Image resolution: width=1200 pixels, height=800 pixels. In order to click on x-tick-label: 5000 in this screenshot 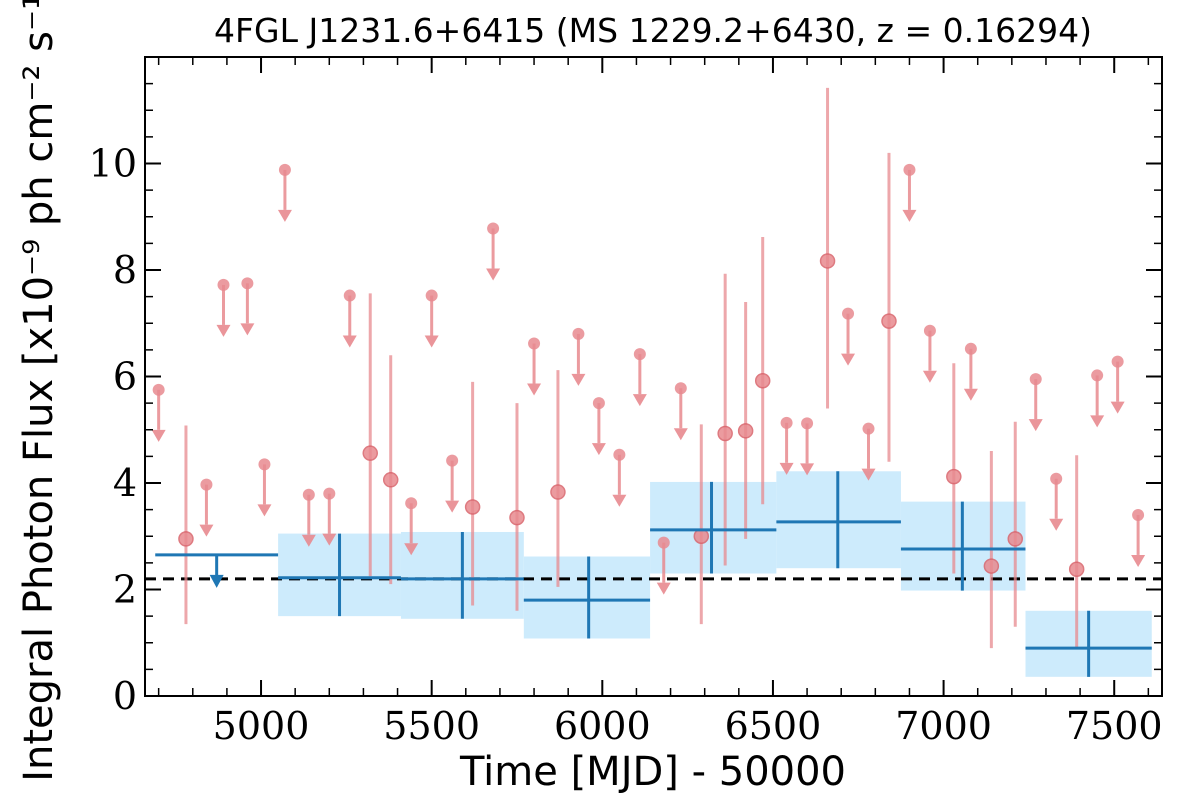, I will do `click(261, 726)`.